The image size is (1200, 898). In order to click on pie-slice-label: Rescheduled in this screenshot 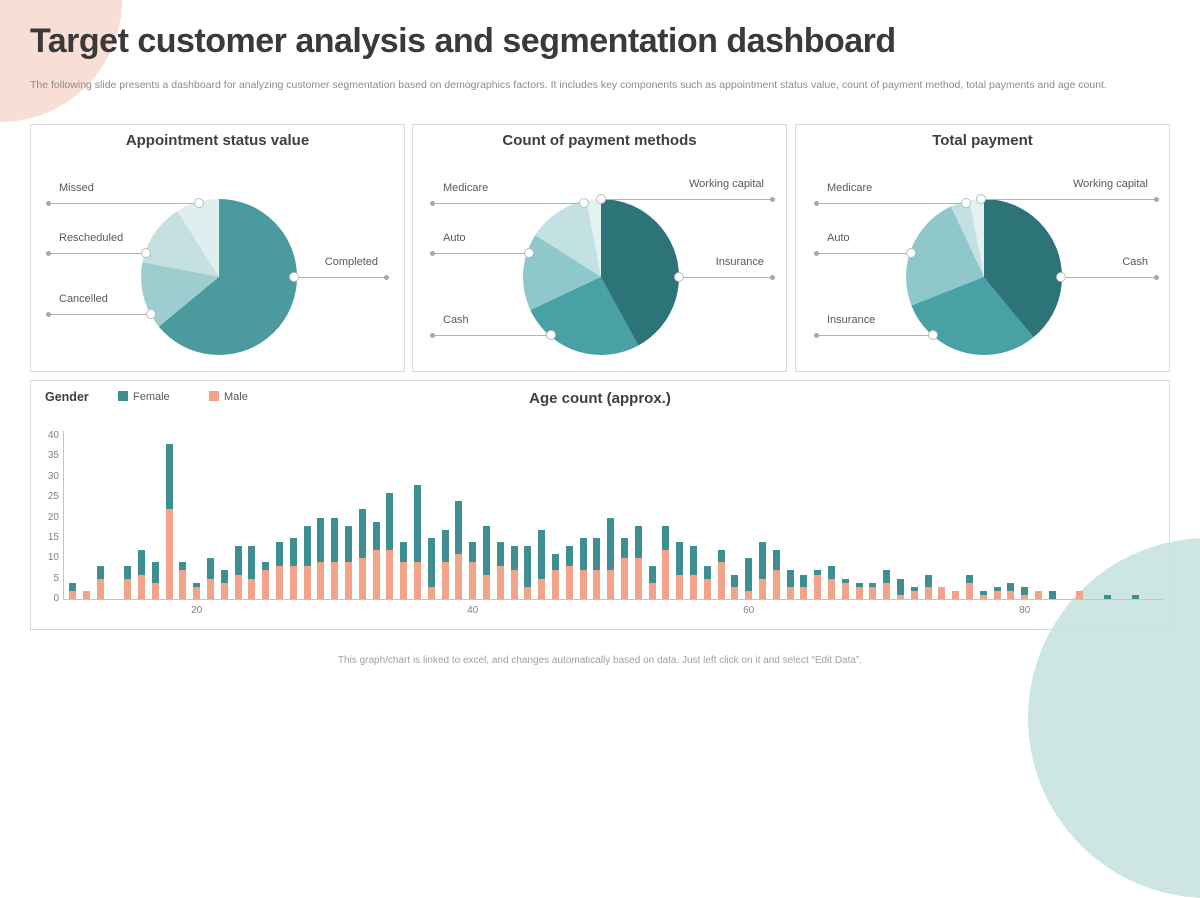, I will do `click(91, 238)`.